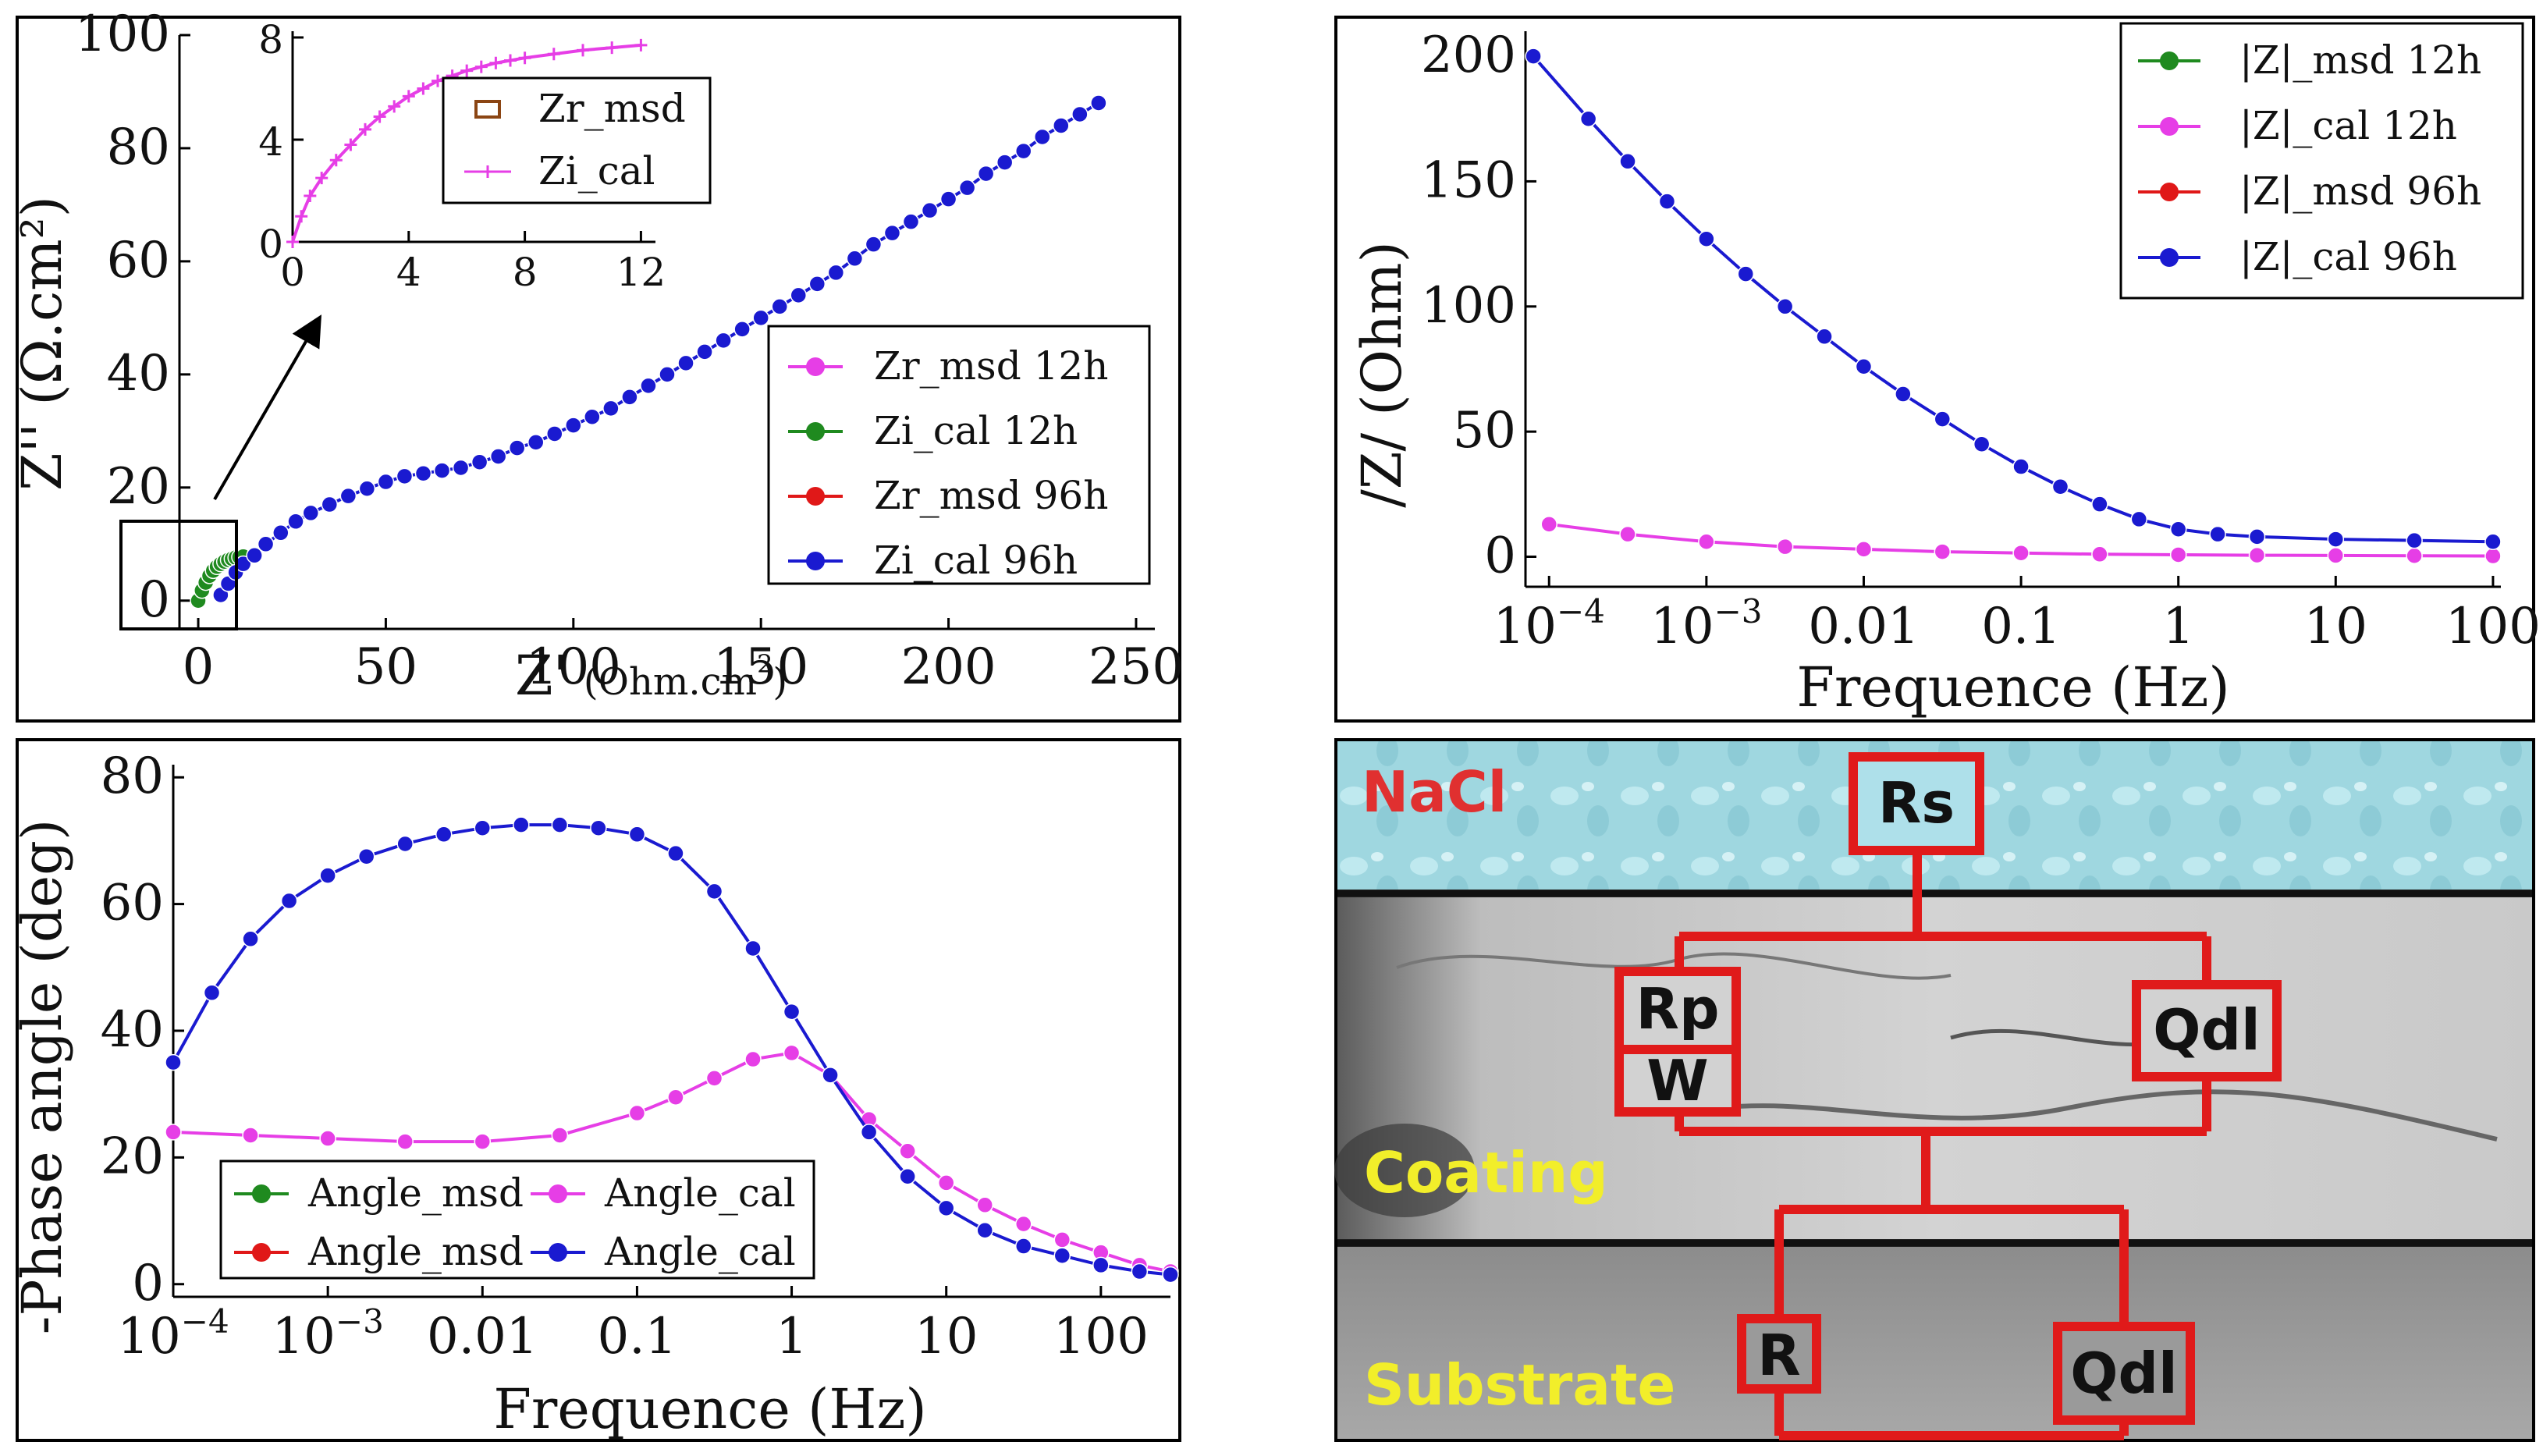  Describe the element at coordinates (1136, 667) in the screenshot. I see `x-tick-text: 250` at that location.